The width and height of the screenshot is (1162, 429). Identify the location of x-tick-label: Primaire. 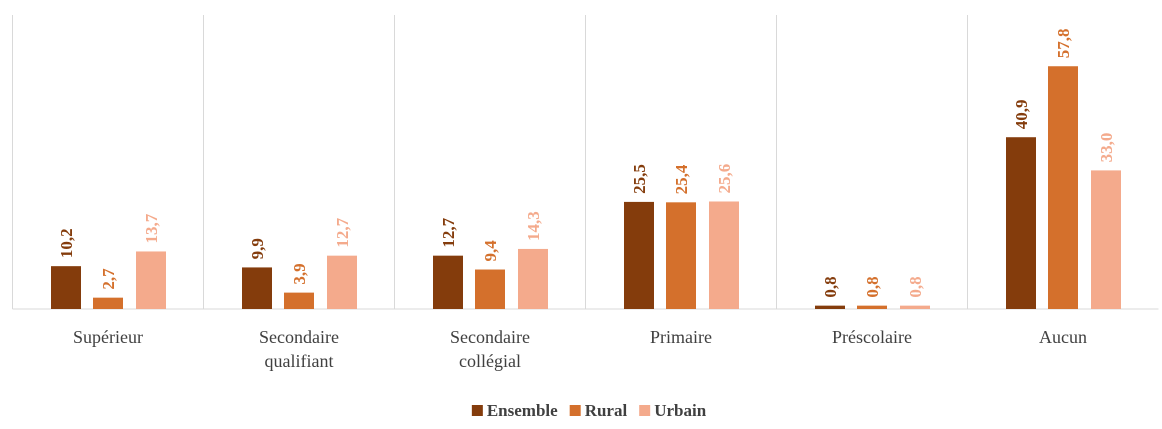
(681, 337).